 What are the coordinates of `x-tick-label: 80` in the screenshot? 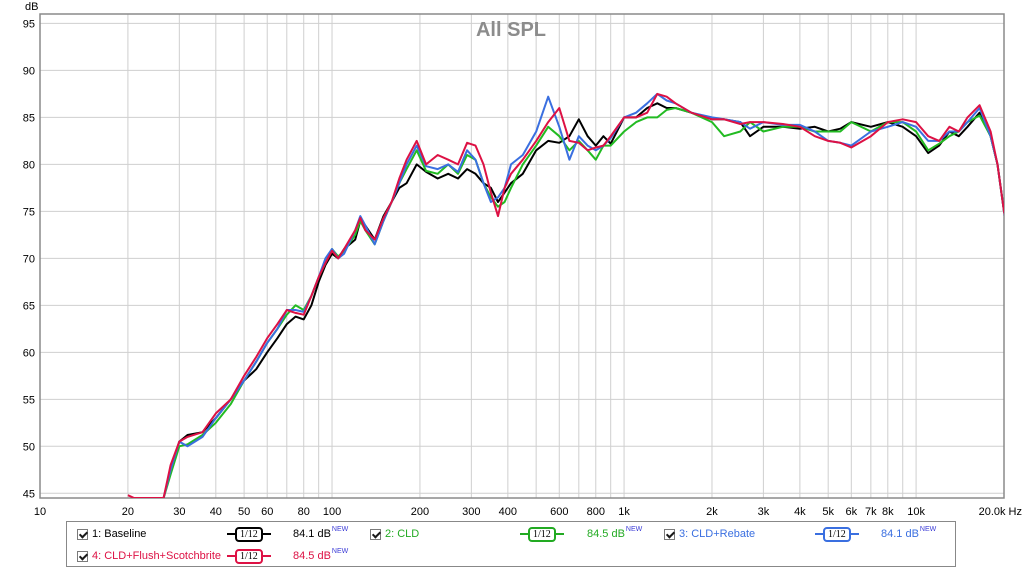 It's located at (304, 512).